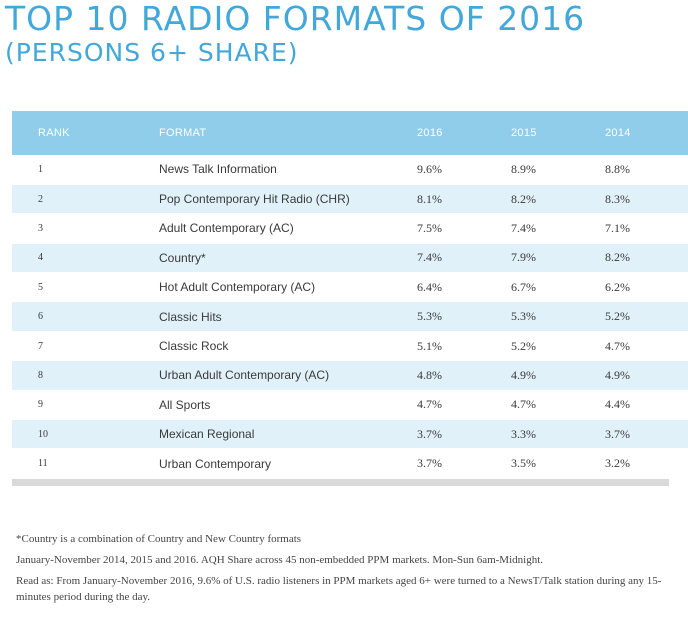  I want to click on share-2015-cell: 6.7%, so click(523, 286).